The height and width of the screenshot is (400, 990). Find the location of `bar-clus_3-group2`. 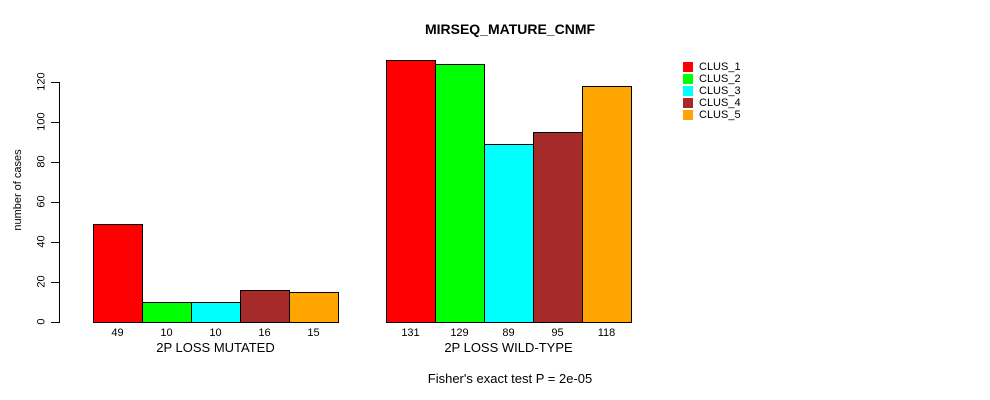

bar-clus_3-group2 is located at coordinates (509, 233).